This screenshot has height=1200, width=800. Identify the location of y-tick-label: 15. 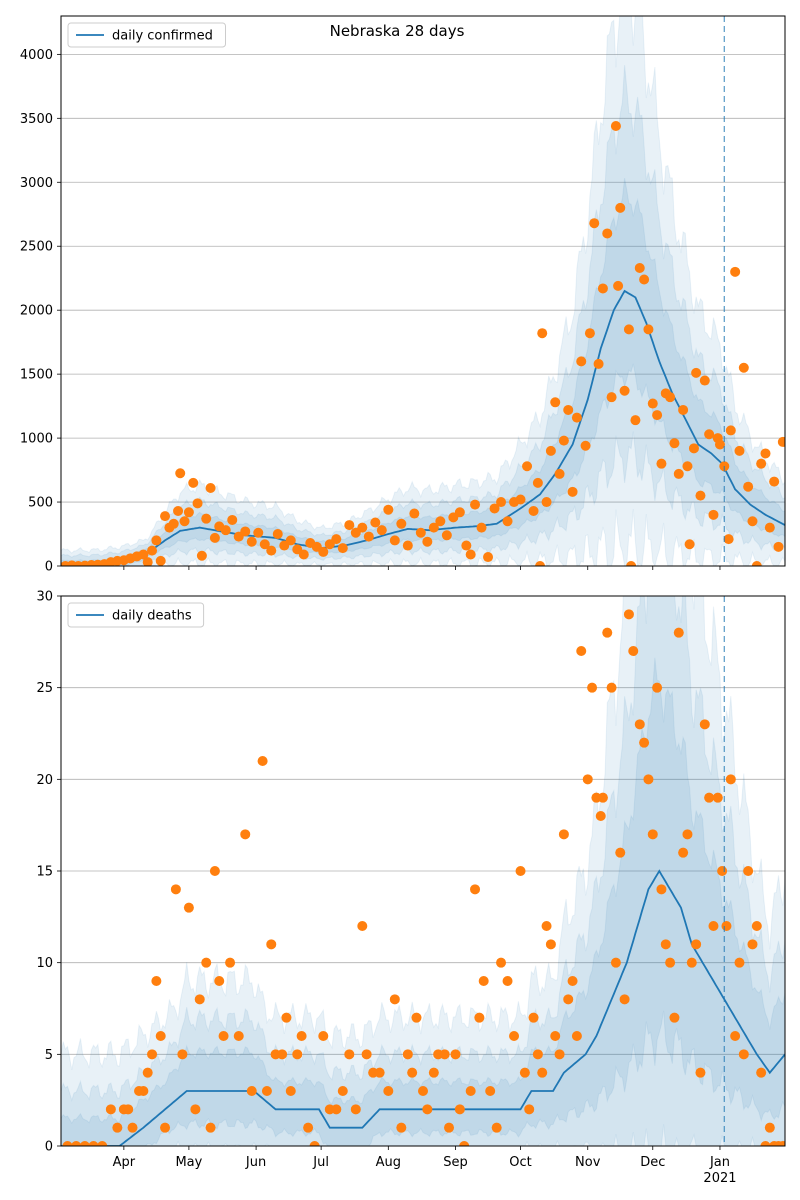
(44, 872).